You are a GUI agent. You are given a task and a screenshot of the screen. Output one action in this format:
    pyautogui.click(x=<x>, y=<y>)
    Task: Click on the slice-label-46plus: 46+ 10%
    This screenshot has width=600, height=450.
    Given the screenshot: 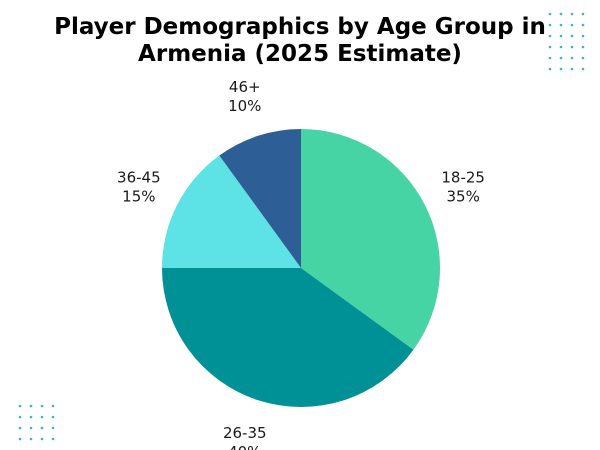 What is the action you would take?
    pyautogui.click(x=244, y=96)
    